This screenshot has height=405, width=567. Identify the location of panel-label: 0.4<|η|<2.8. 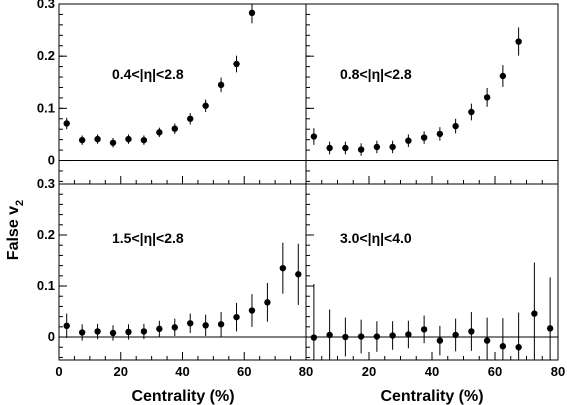
(148, 74).